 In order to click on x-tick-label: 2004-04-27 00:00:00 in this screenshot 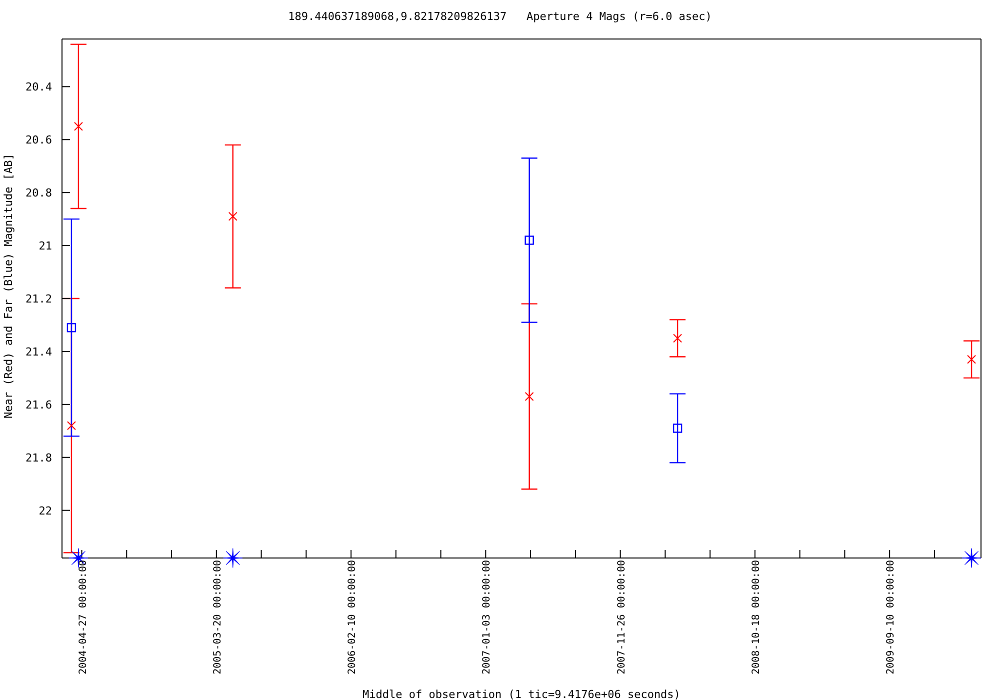, I will do `click(83, 617)`.